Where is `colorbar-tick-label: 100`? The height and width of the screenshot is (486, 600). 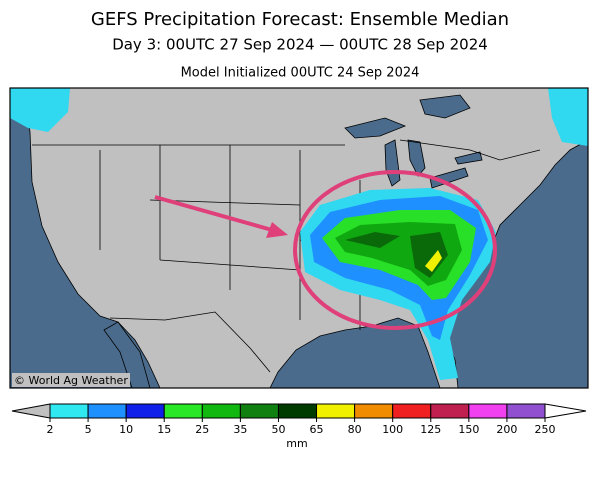 colorbar-tick-label: 100 is located at coordinates (392, 429).